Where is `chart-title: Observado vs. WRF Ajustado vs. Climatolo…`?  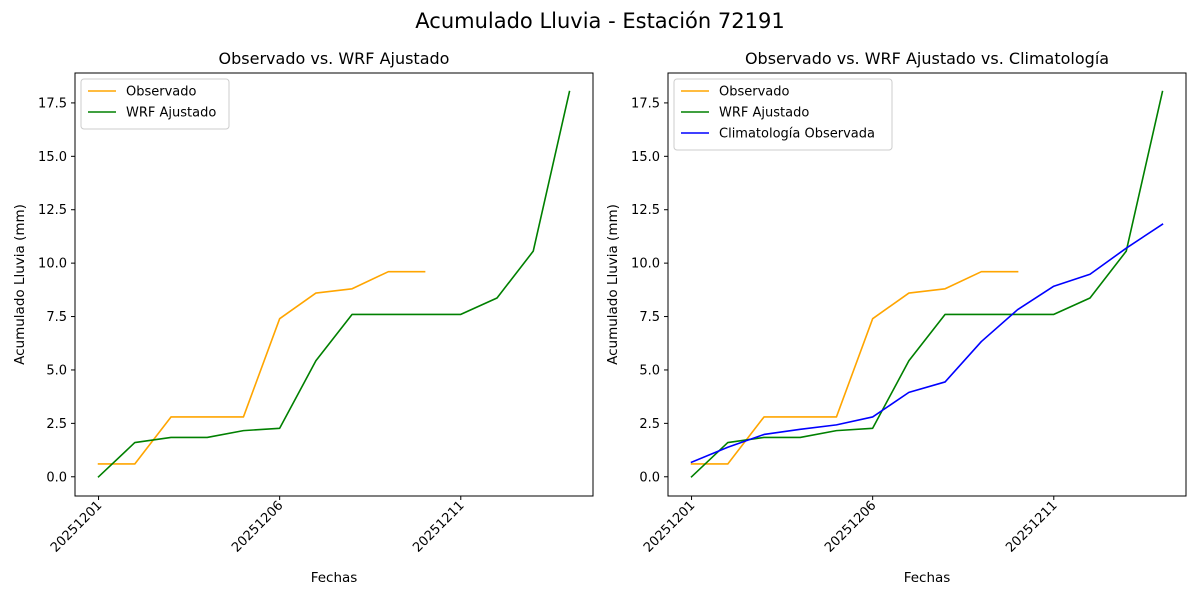 chart-title: Observado vs. WRF Ajustado vs. Climatolo… is located at coordinates (927, 58).